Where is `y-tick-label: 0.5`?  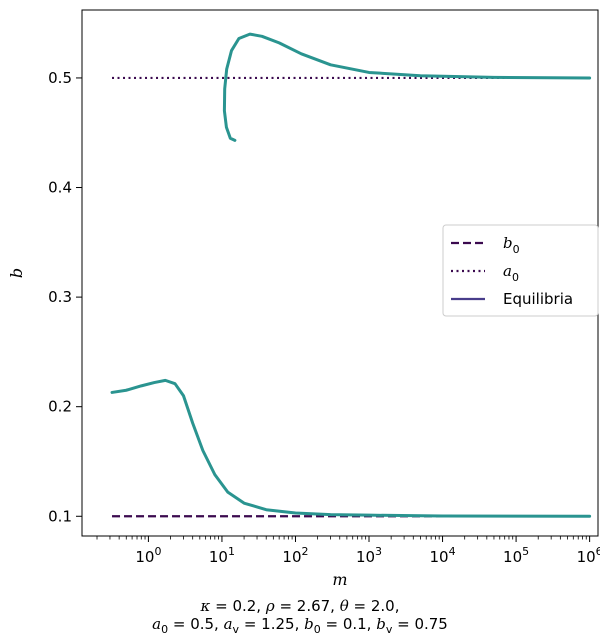 y-tick-label: 0.5 is located at coordinates (60, 78).